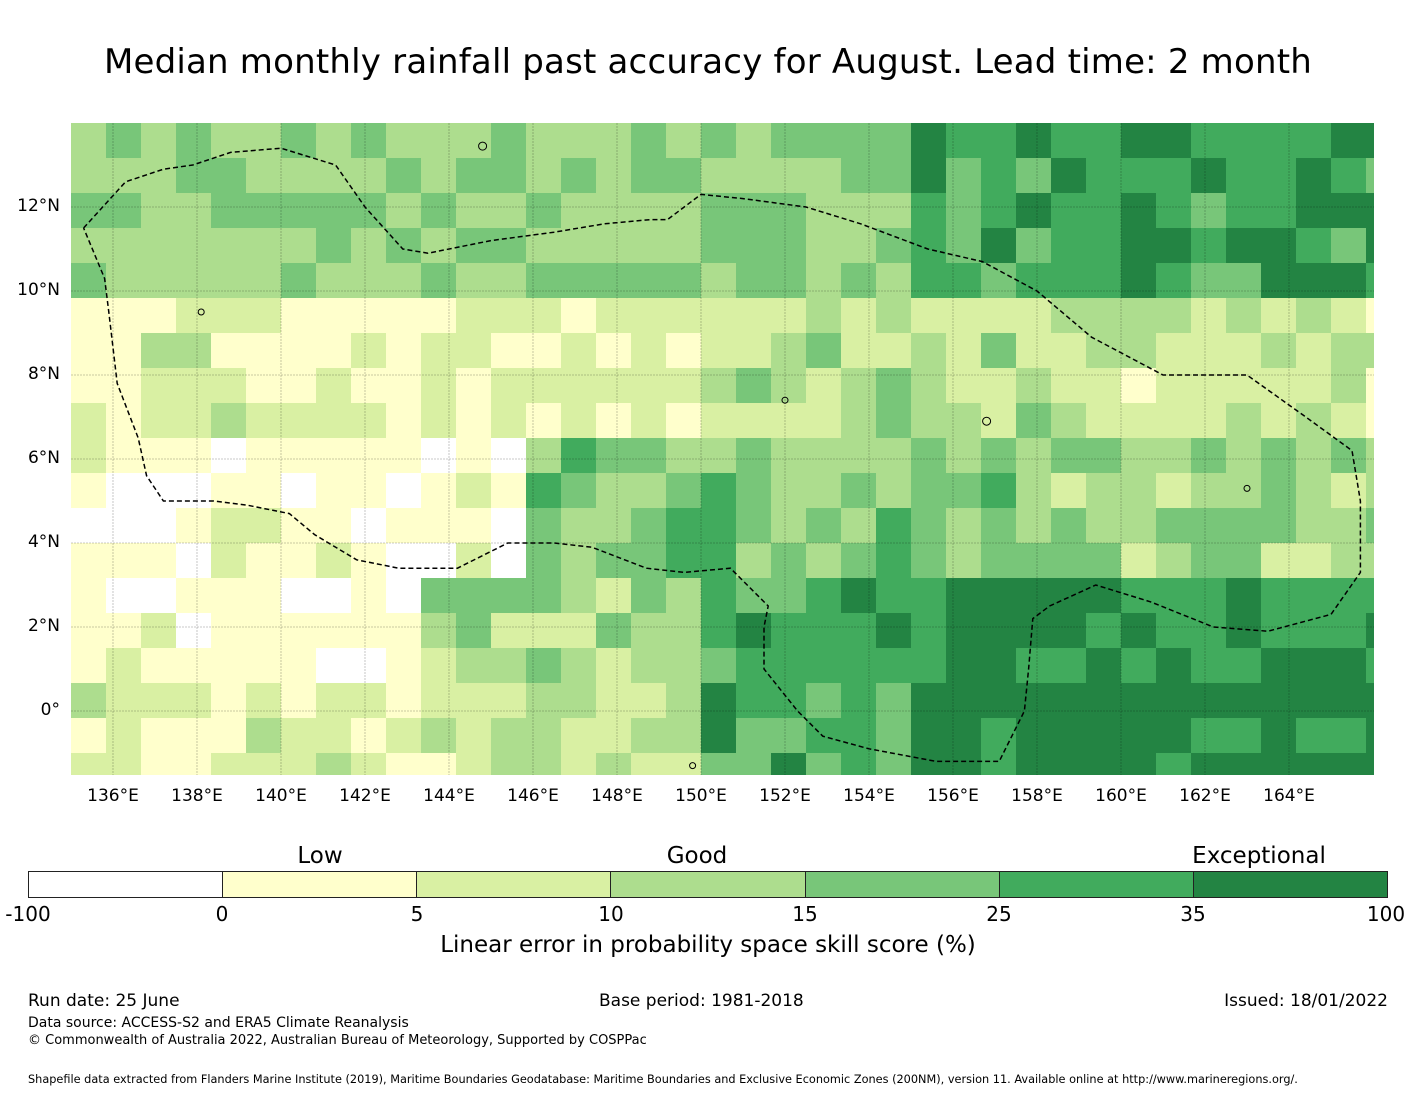 The width and height of the screenshot is (1416, 1095). Describe the element at coordinates (38, 206) in the screenshot. I see `lat-label-12n: 12°N` at that location.